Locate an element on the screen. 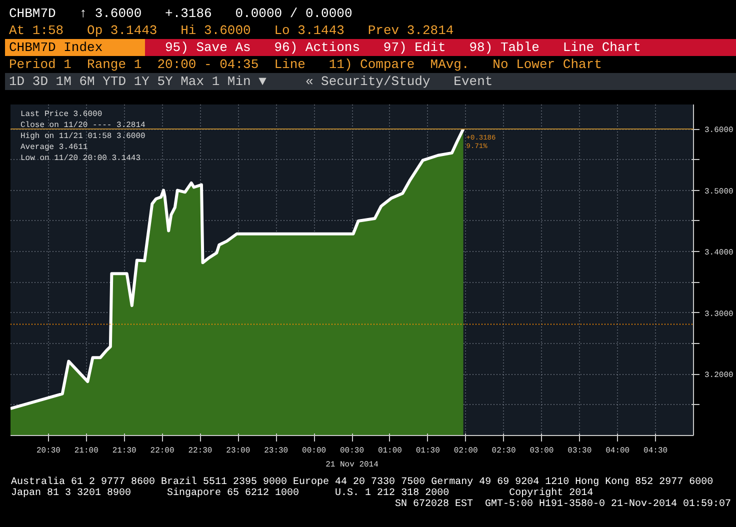  x-tick-label: 03:00 is located at coordinates (542, 451).